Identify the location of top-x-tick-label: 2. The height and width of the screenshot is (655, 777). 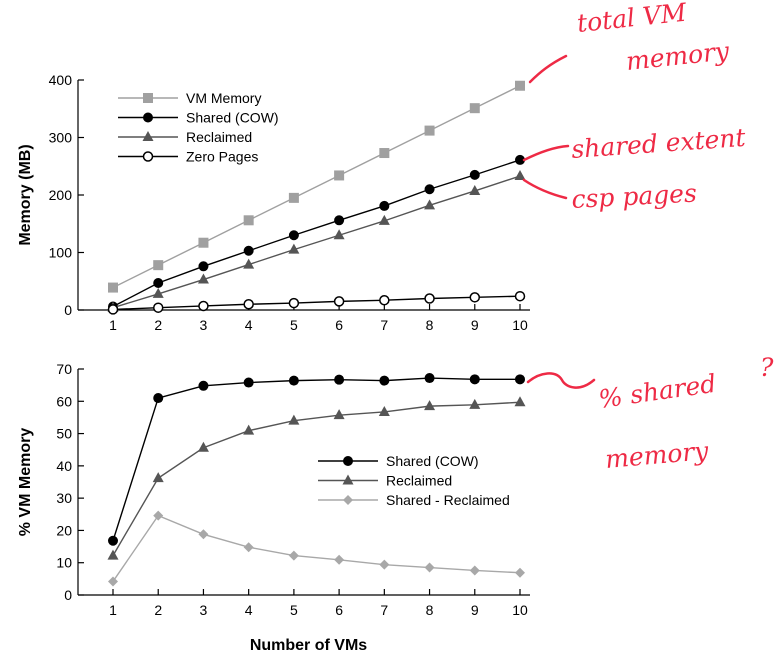
(158, 325).